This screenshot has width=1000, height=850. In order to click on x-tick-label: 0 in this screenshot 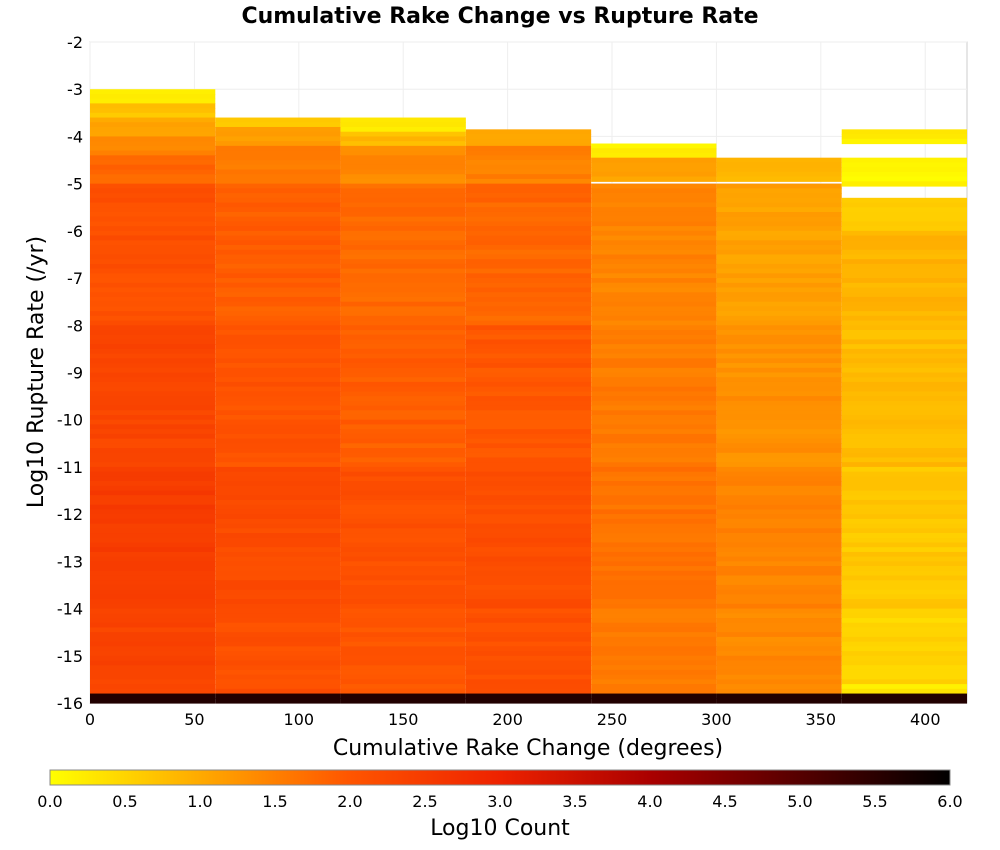, I will do `click(90, 719)`.